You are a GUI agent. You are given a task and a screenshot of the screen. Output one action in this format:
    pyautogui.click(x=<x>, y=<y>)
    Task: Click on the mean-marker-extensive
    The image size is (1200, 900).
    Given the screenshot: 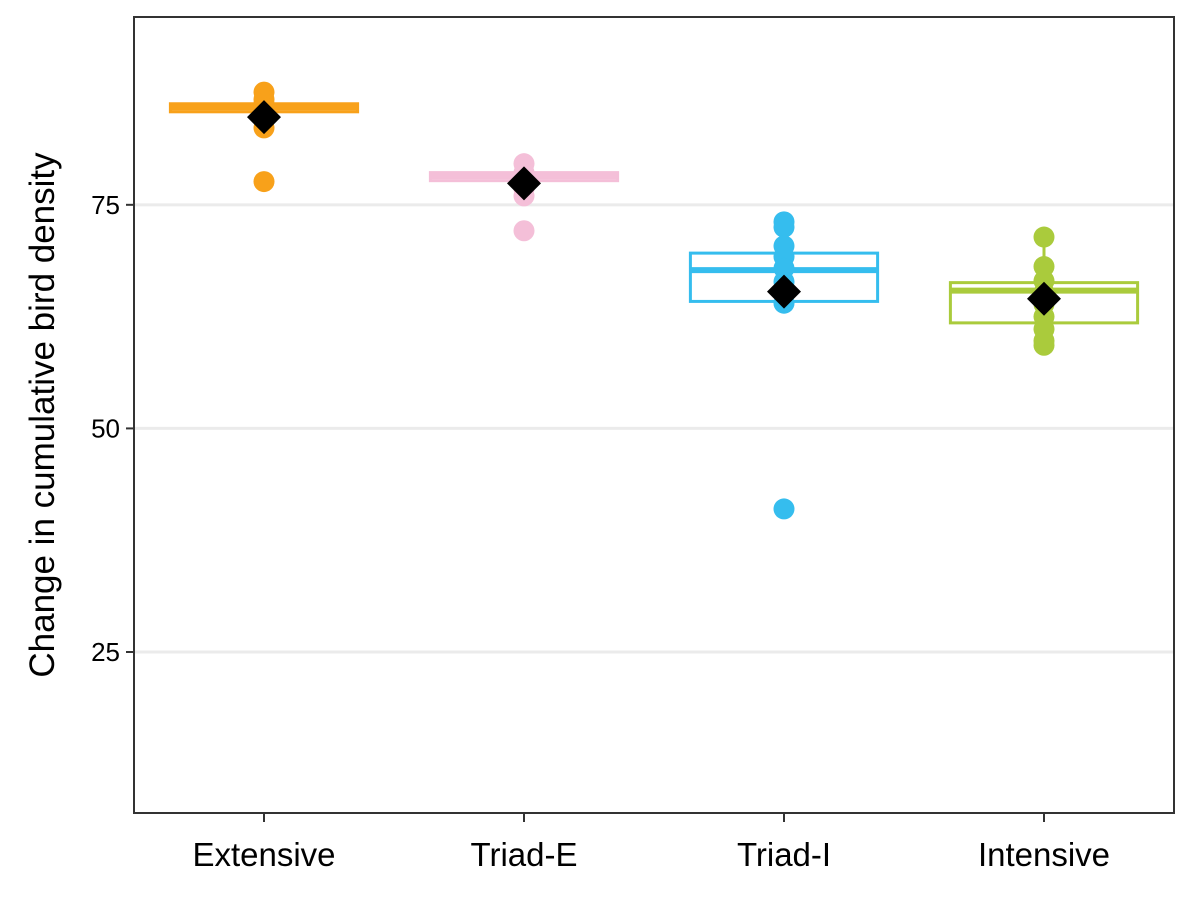 What is the action you would take?
    pyautogui.click(x=264, y=117)
    